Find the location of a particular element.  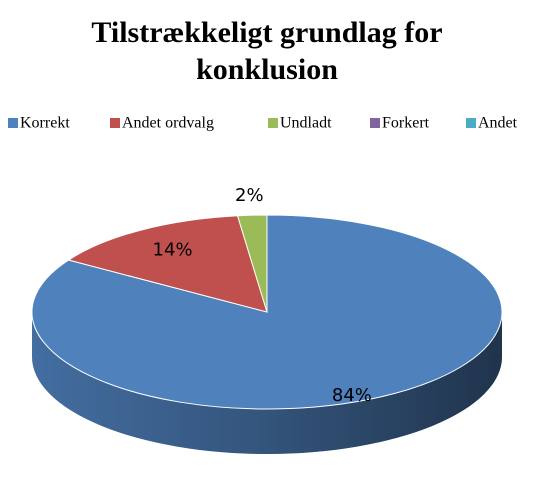

chart-title: Tilstrækkeligt grundlag for konklusion is located at coordinates (267, 51).